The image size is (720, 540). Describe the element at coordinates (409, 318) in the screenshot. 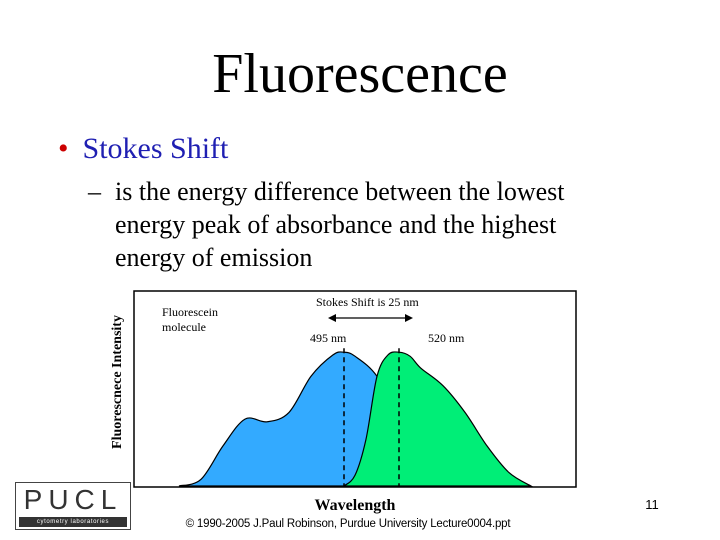

I see `arrow-right-head-icon` at that location.